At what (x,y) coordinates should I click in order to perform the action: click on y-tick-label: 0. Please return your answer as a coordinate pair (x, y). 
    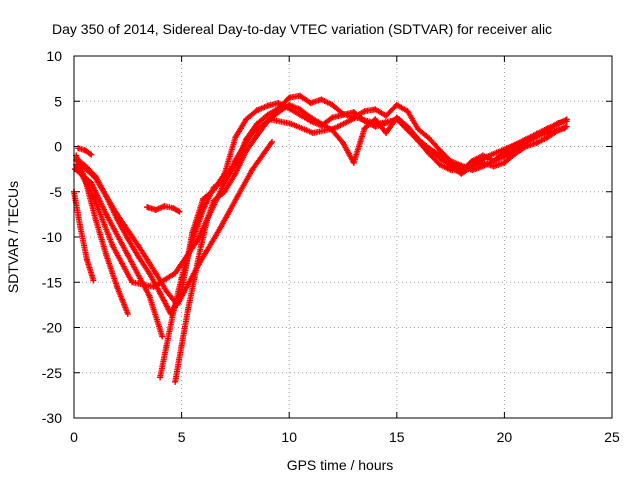
    Looking at the image, I should click on (58, 147).